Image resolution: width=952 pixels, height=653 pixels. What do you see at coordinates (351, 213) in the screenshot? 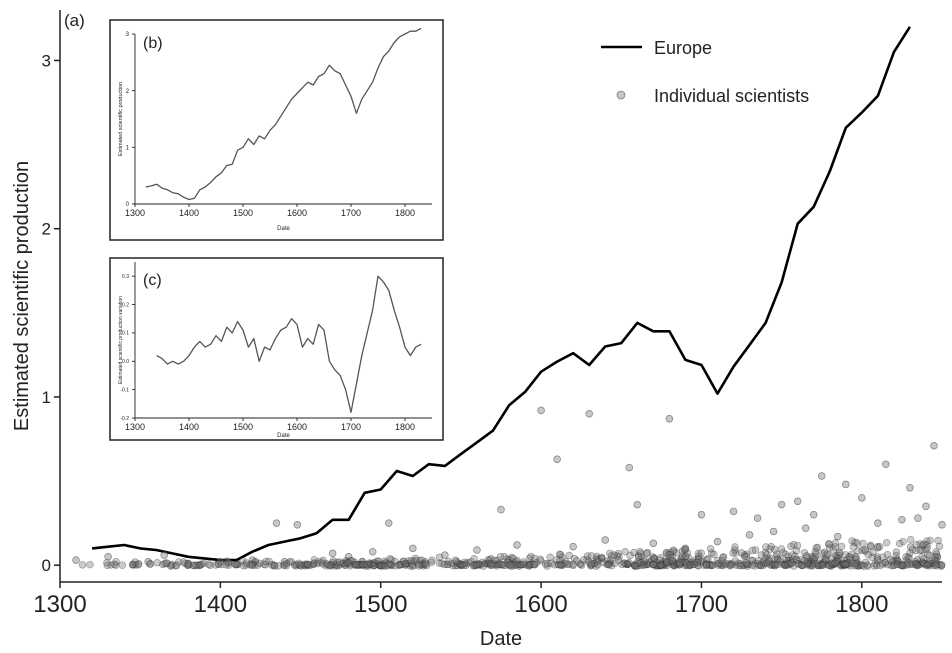
I see `x-tick-label: 1700` at bounding box center [351, 213].